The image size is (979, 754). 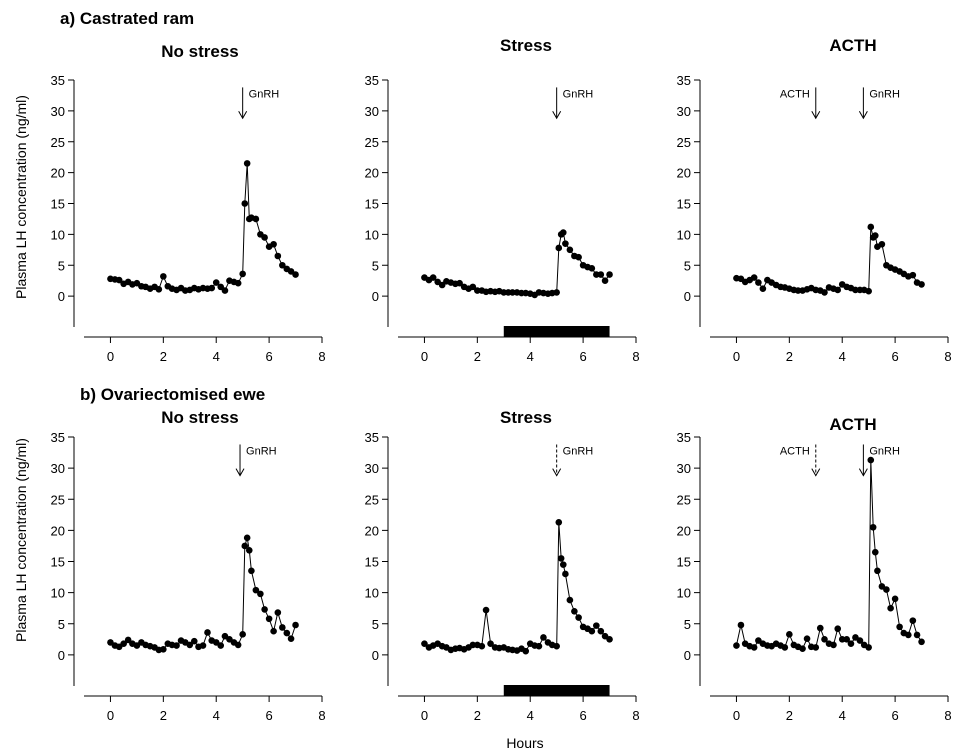 What do you see at coordinates (261, 451) in the screenshot?
I see `annotation-label-3-0: GnRH` at bounding box center [261, 451].